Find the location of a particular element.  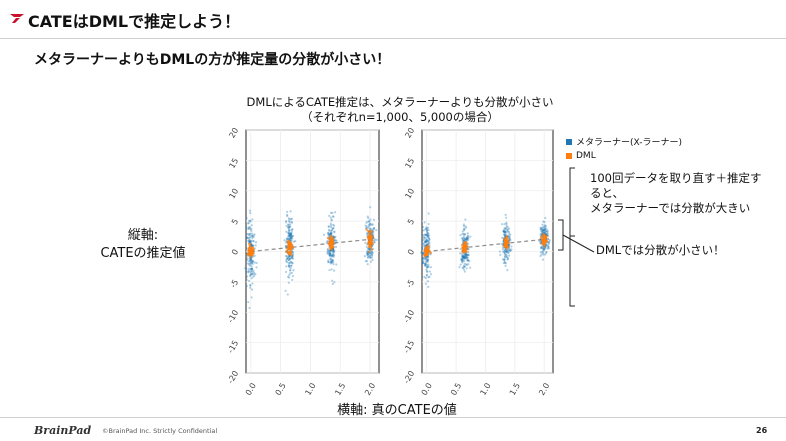

y-axis-note-line2: CATEの推定値 is located at coordinates (143, 253).